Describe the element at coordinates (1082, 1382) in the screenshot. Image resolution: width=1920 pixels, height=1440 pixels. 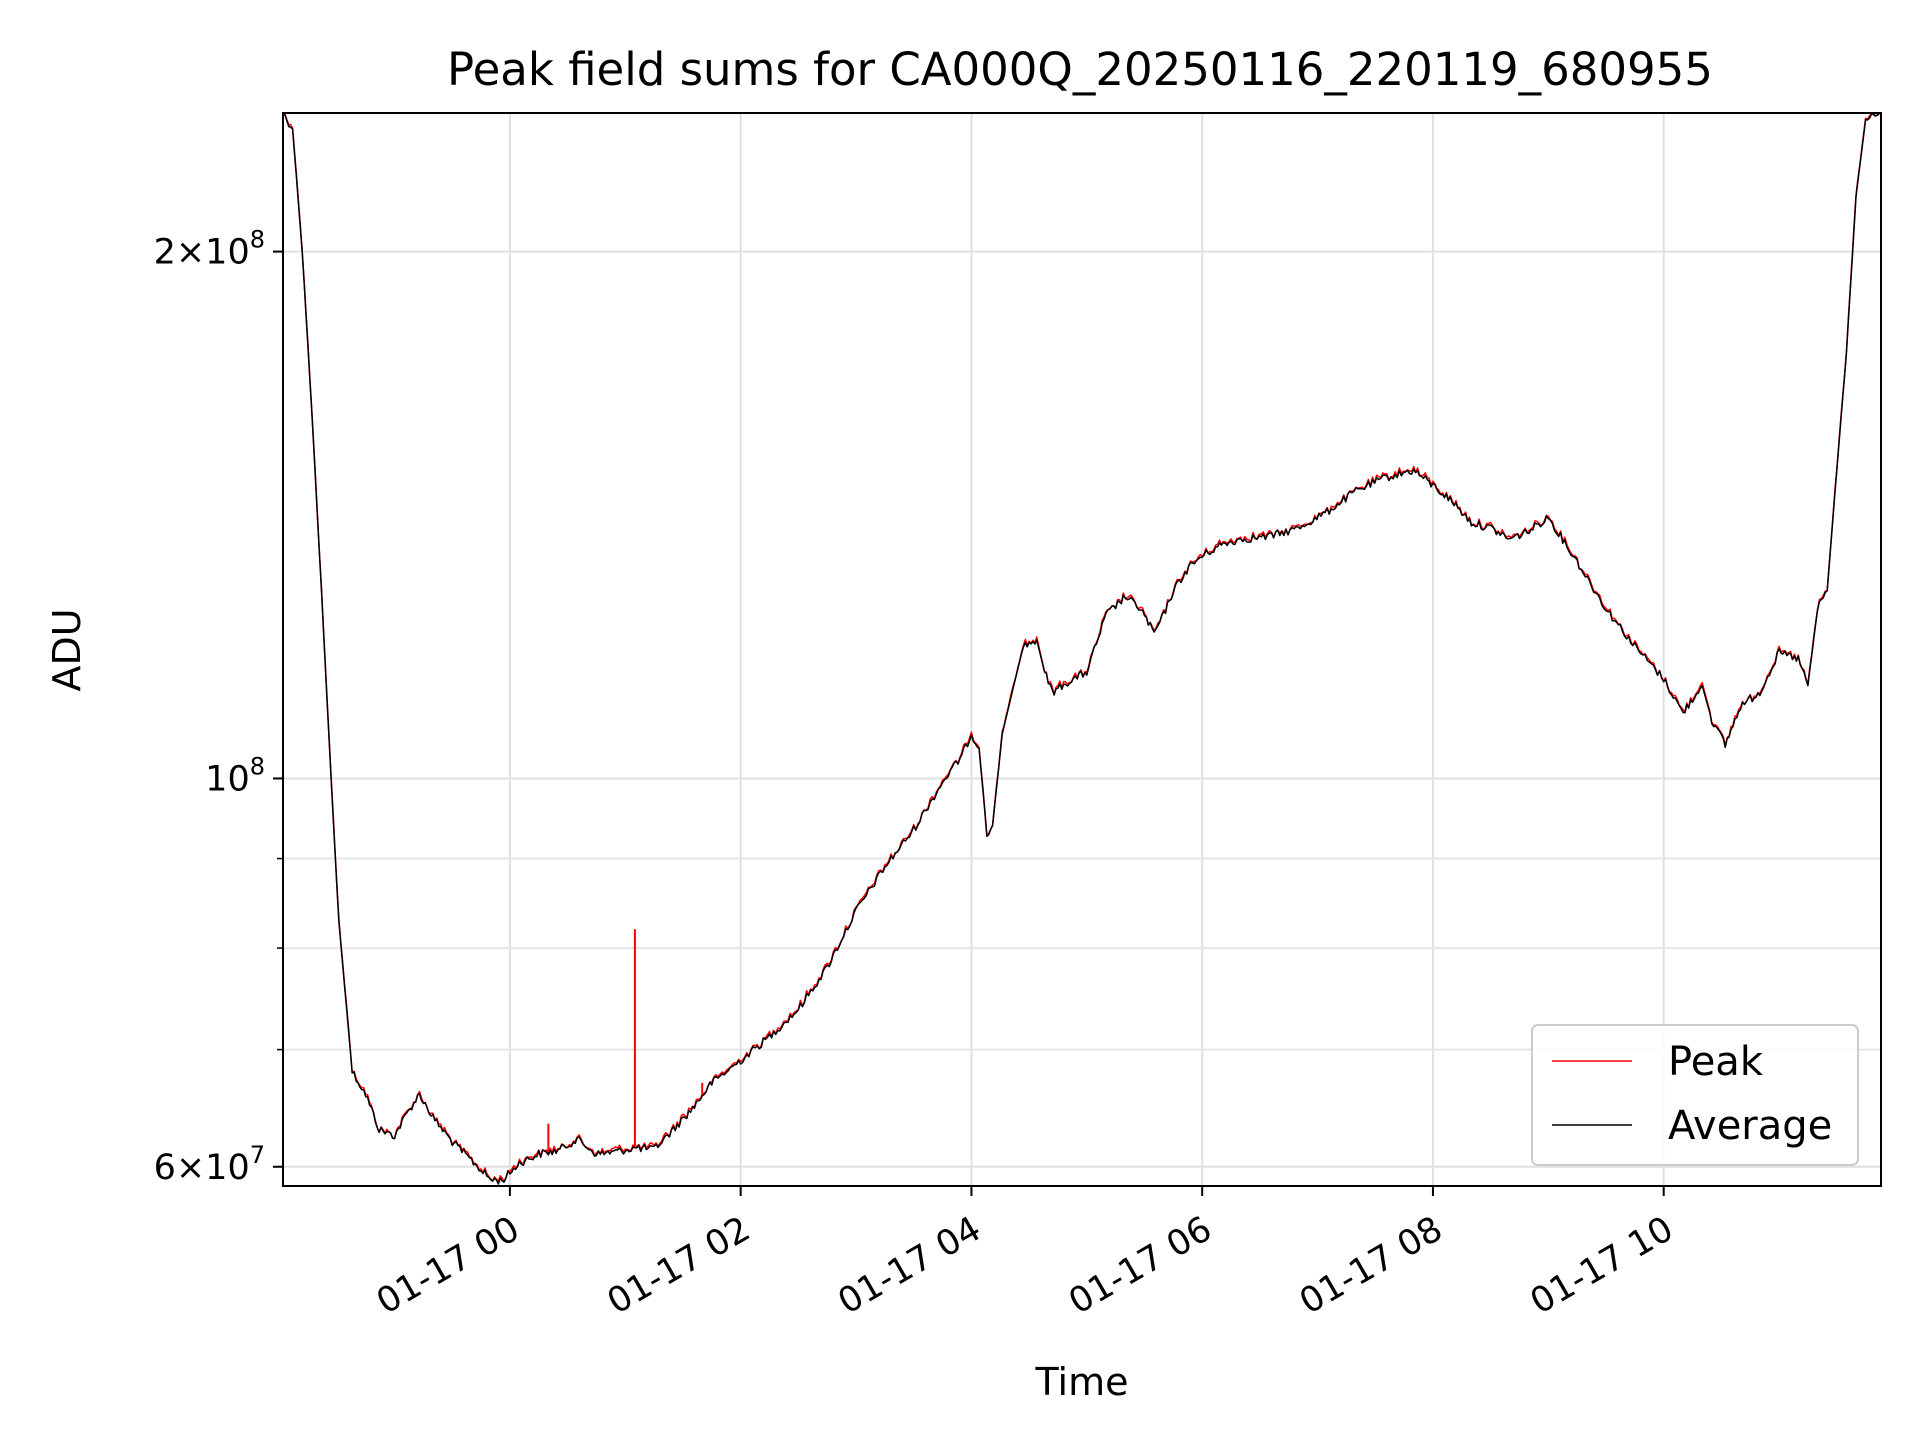
I see `x-axis-label: Time` at that location.